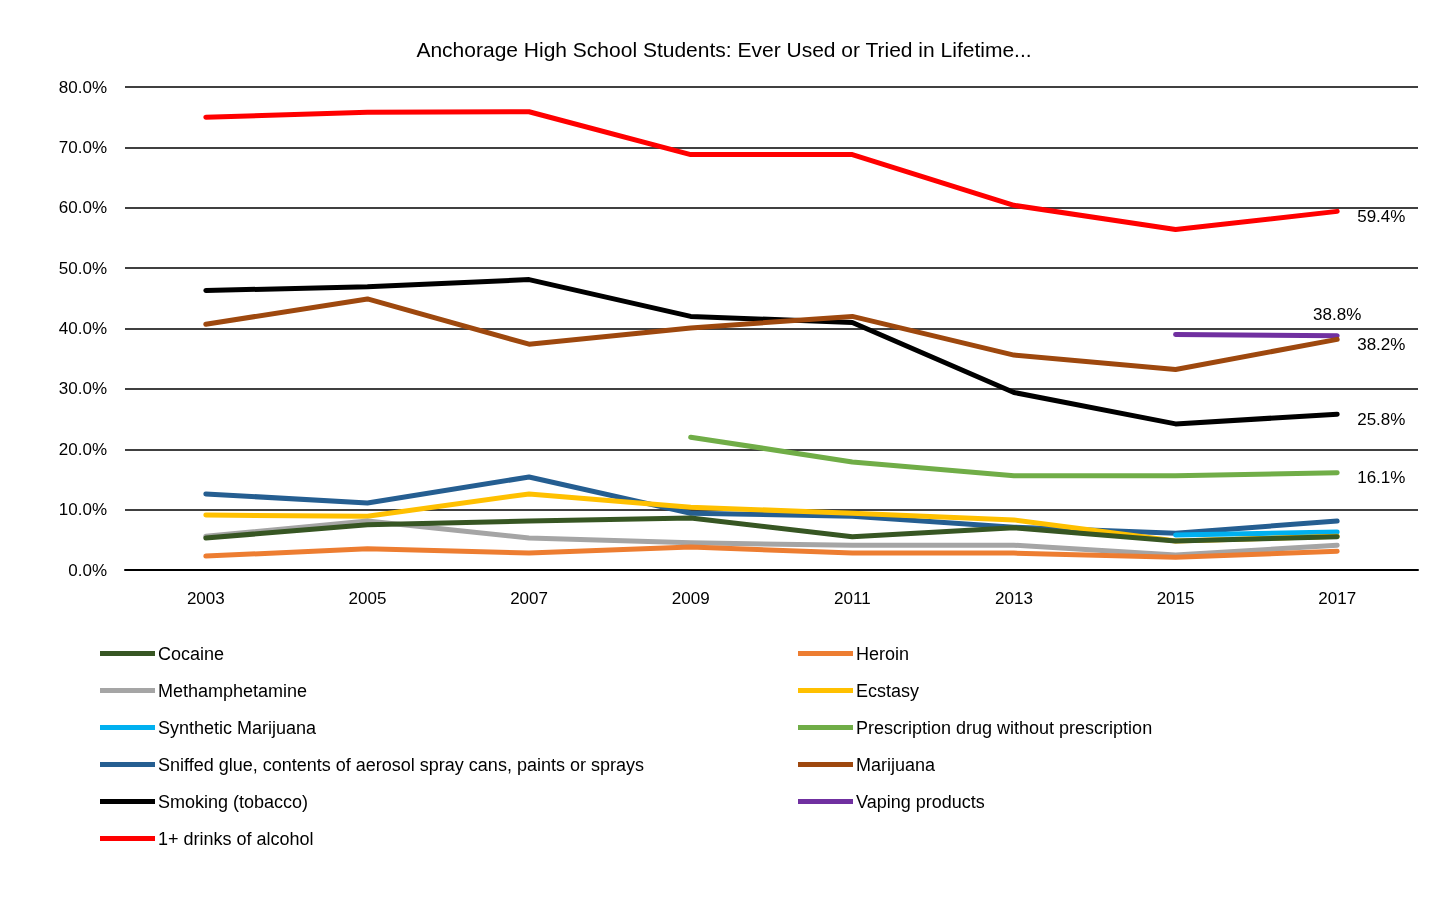 The image size is (1448, 921). What do you see at coordinates (896, 764) in the screenshot?
I see `legend-label: Marijuana` at bounding box center [896, 764].